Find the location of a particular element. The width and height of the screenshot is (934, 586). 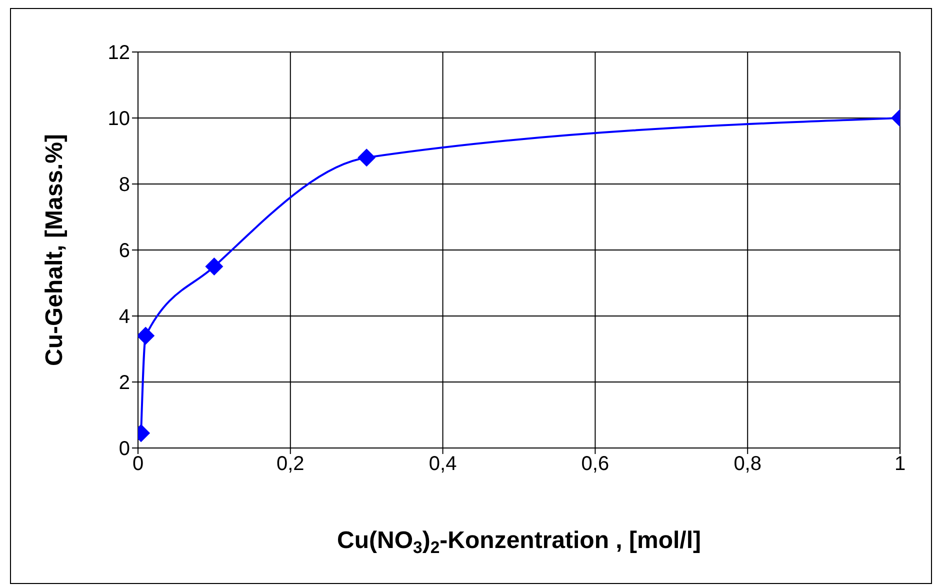

x-tick-label: 1 is located at coordinates (900, 464).